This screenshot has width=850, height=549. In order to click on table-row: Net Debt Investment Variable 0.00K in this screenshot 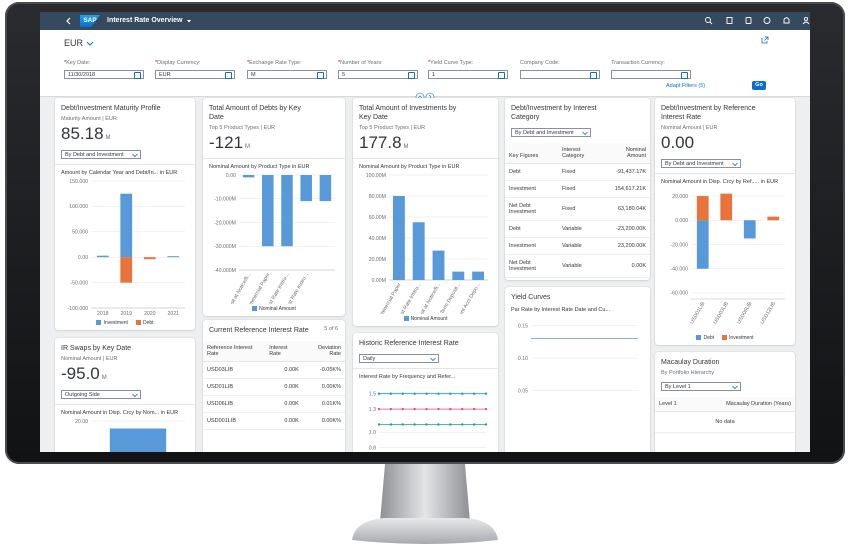, I will do `click(577, 266)`.